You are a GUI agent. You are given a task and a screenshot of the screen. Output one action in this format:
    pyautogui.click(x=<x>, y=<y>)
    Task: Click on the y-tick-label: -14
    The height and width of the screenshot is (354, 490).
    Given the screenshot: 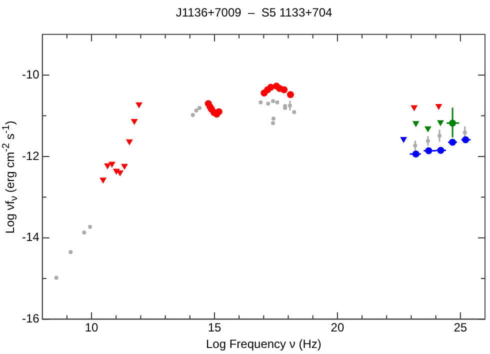 What is the action you would take?
    pyautogui.click(x=31, y=237)
    